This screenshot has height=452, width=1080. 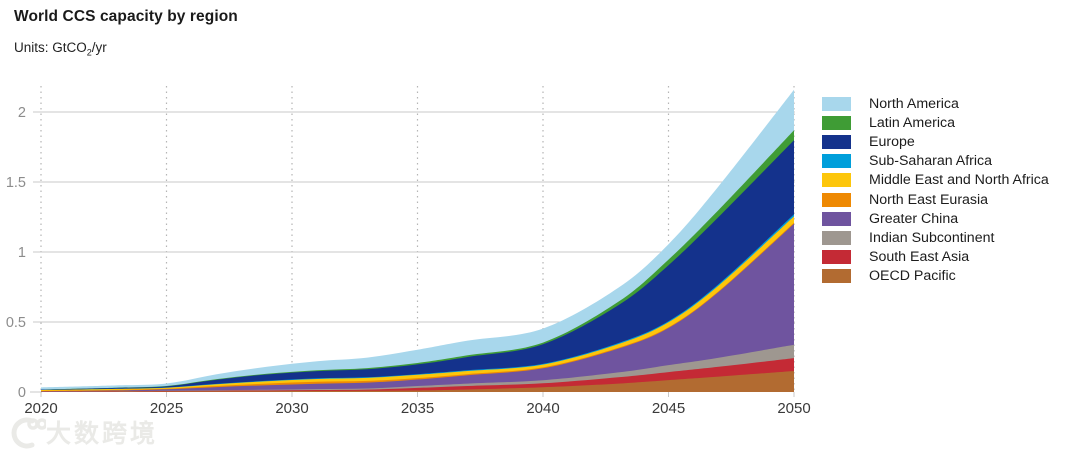 What do you see at coordinates (932, 237) in the screenshot?
I see `legend-label: Indian Subcontinent` at bounding box center [932, 237].